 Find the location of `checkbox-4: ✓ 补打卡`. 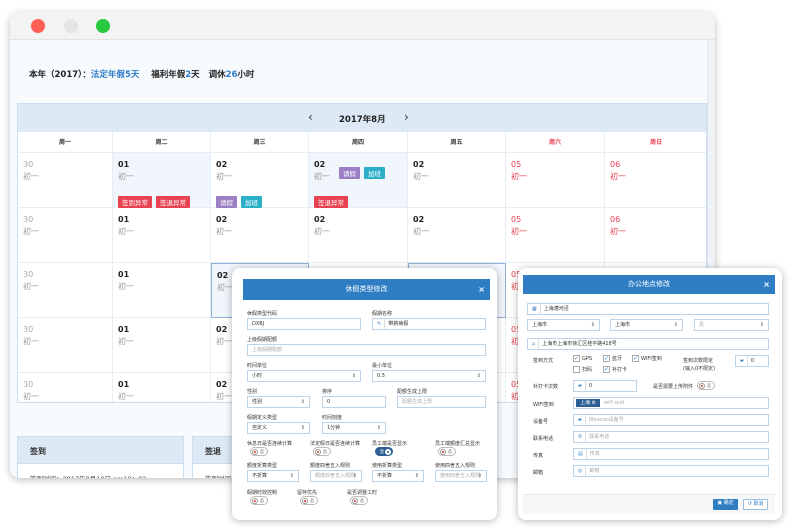

checkbox-4: ✓ 补打卡 is located at coordinates (615, 369).